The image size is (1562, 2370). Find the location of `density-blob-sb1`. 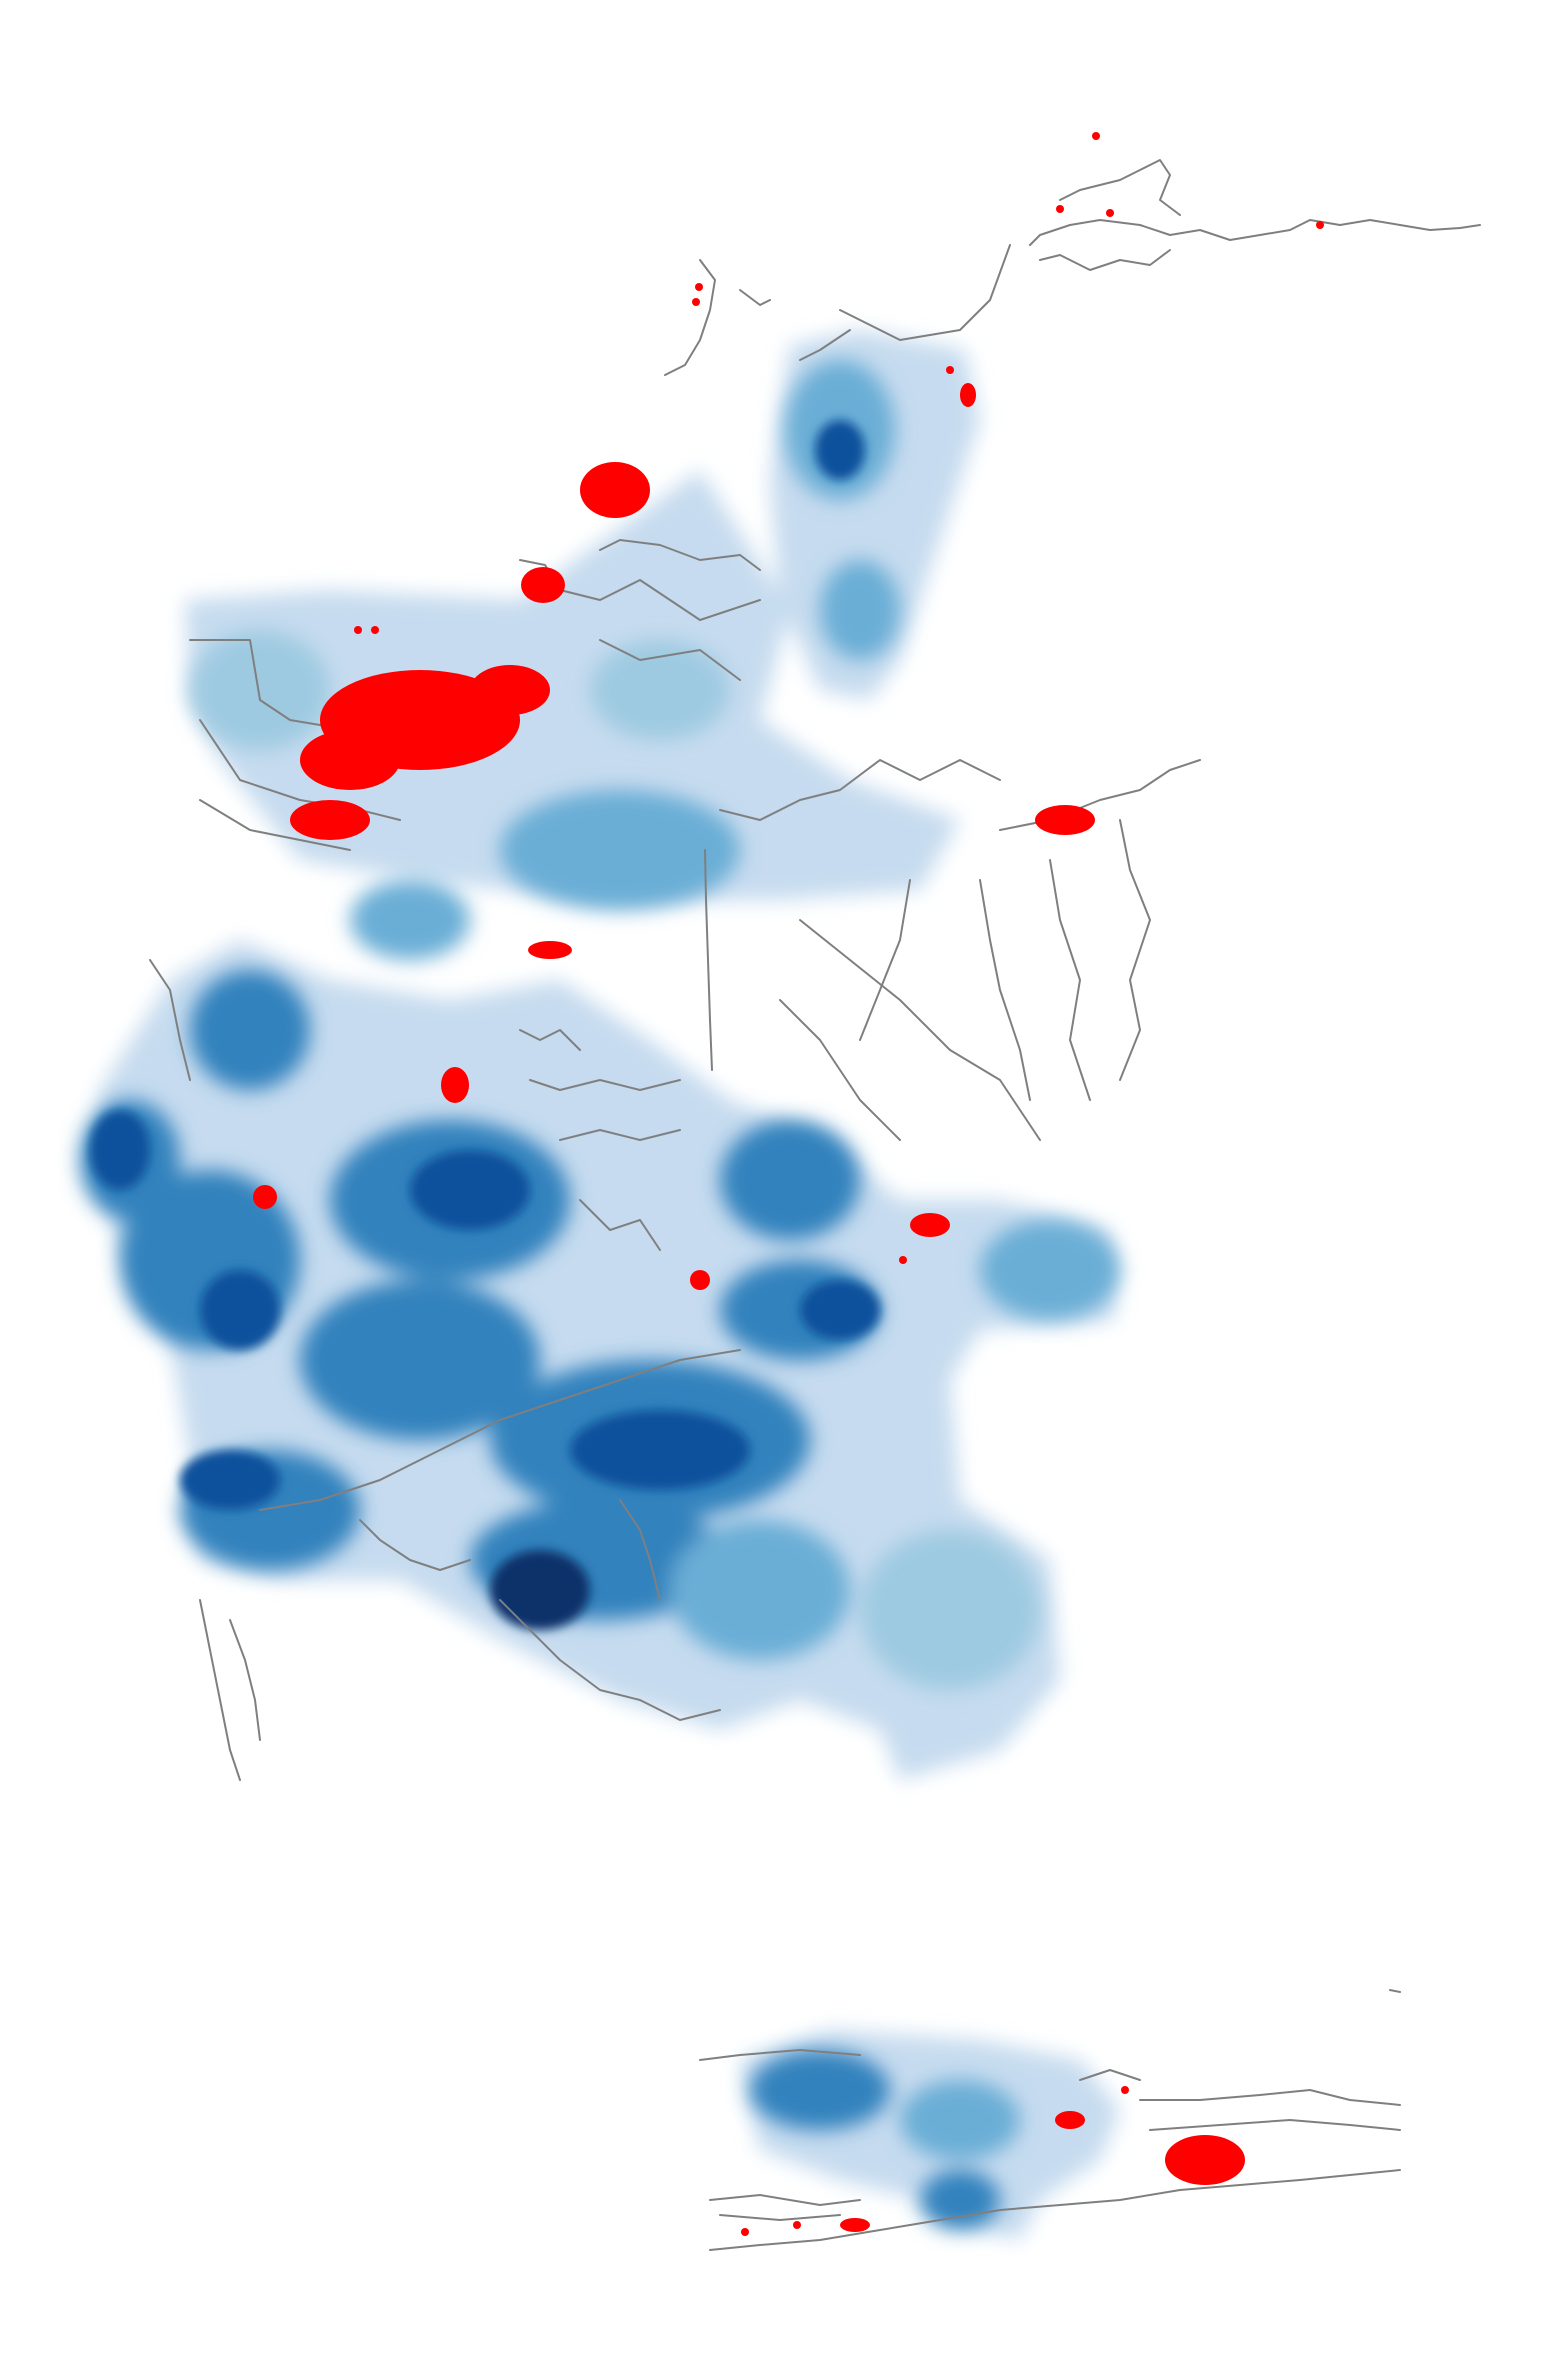

density-blob-sb1 is located at coordinates (820, 2090).